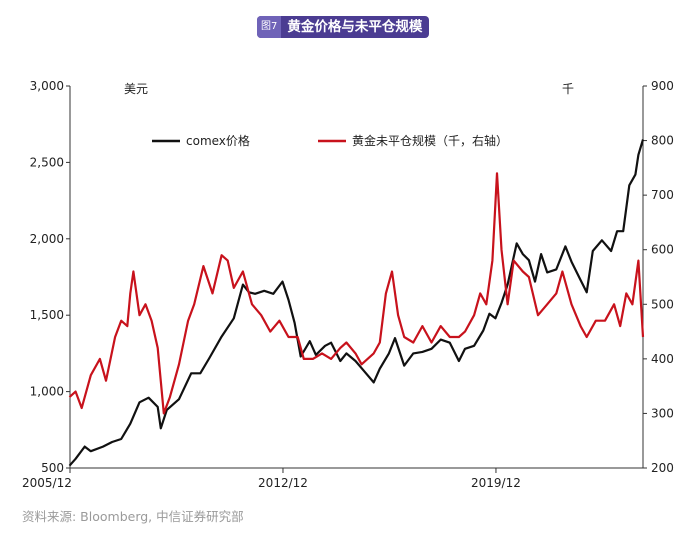 The height and width of the screenshot is (547, 700). Describe the element at coordinates (355, 27) in the screenshot. I see `figure-title: 黄金价格与未平仓规模` at that location.